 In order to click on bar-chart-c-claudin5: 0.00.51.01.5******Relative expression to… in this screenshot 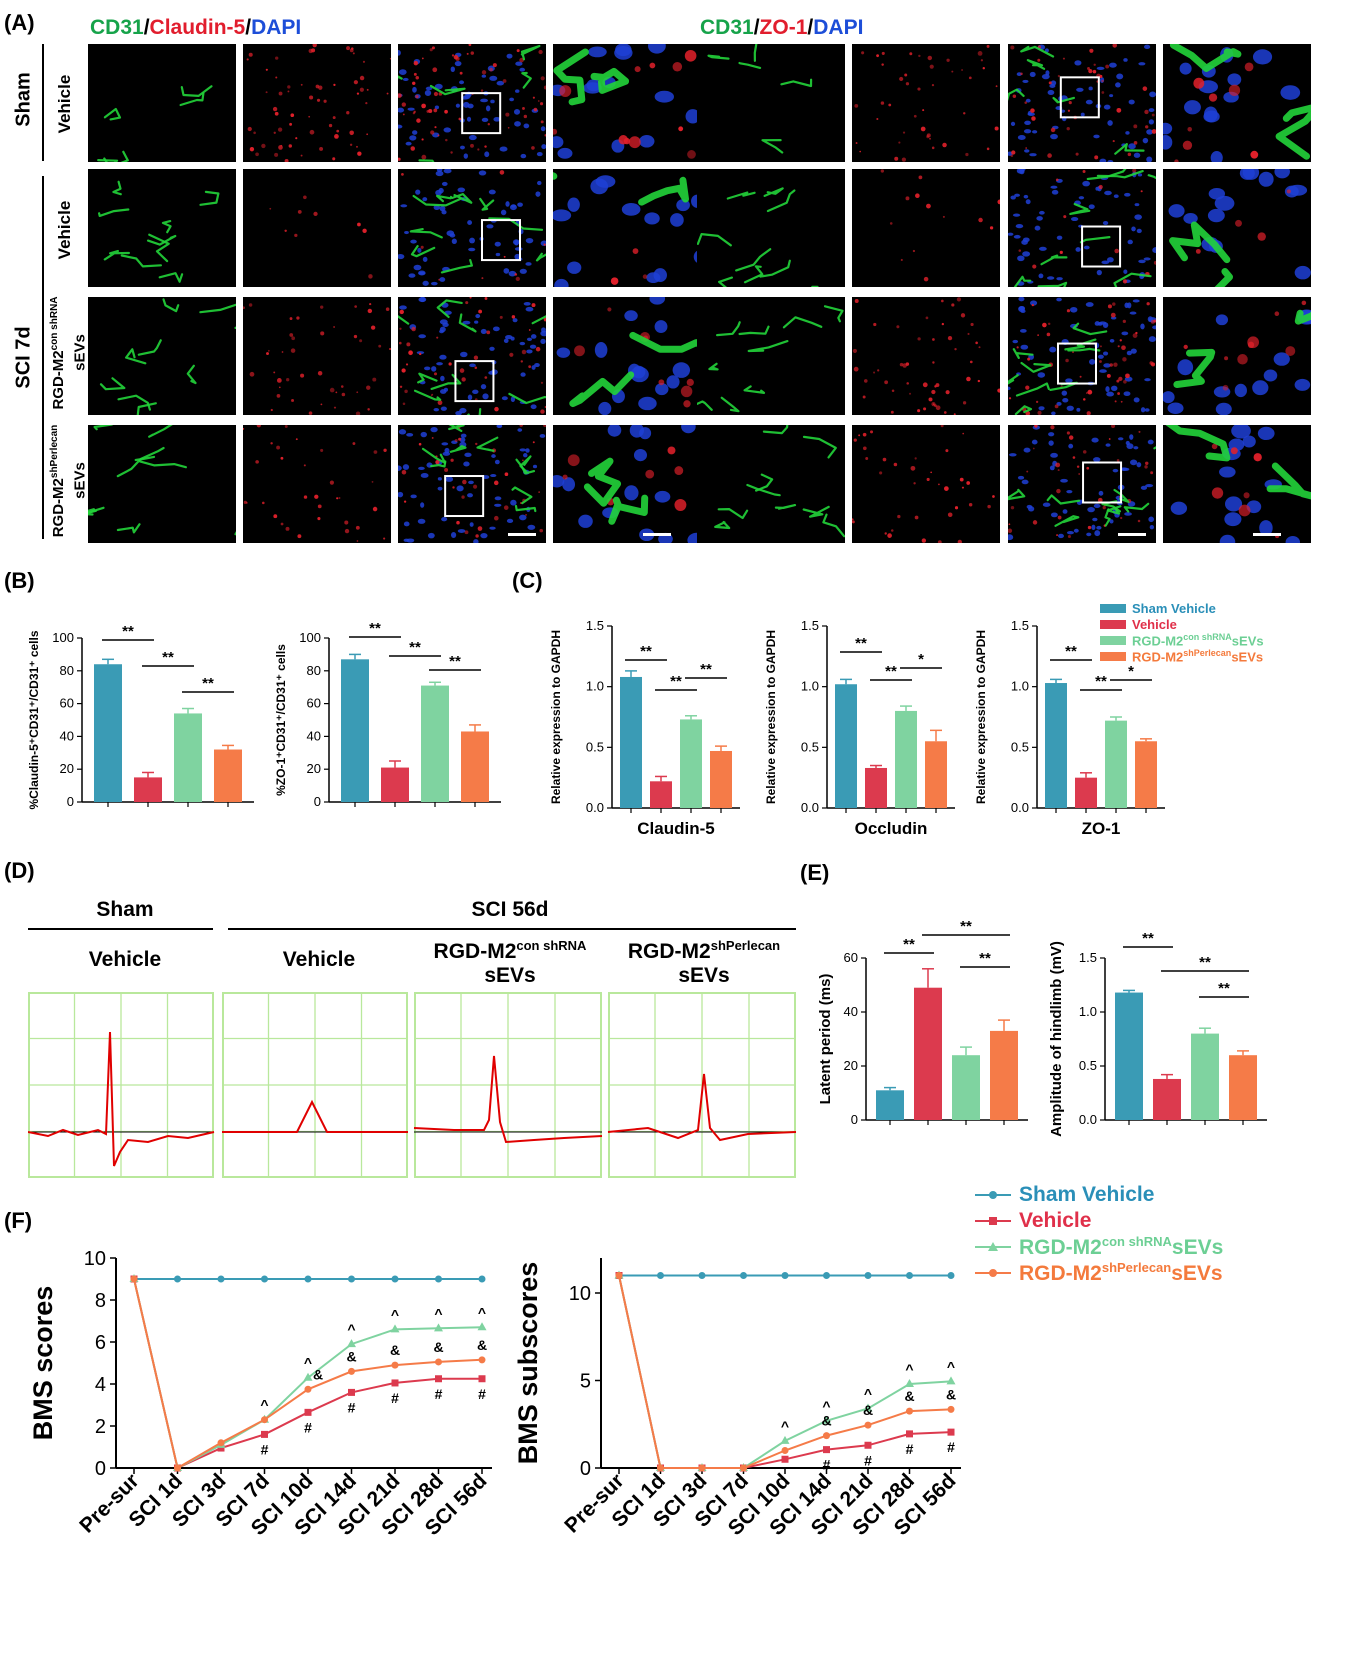, I will do `click(644, 728)`.